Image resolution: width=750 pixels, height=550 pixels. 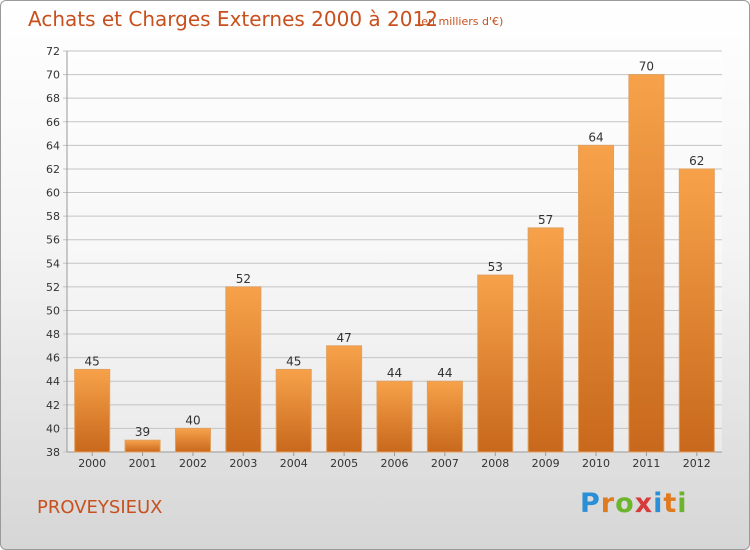 I want to click on y-tick-label: 66, so click(x=53, y=122).